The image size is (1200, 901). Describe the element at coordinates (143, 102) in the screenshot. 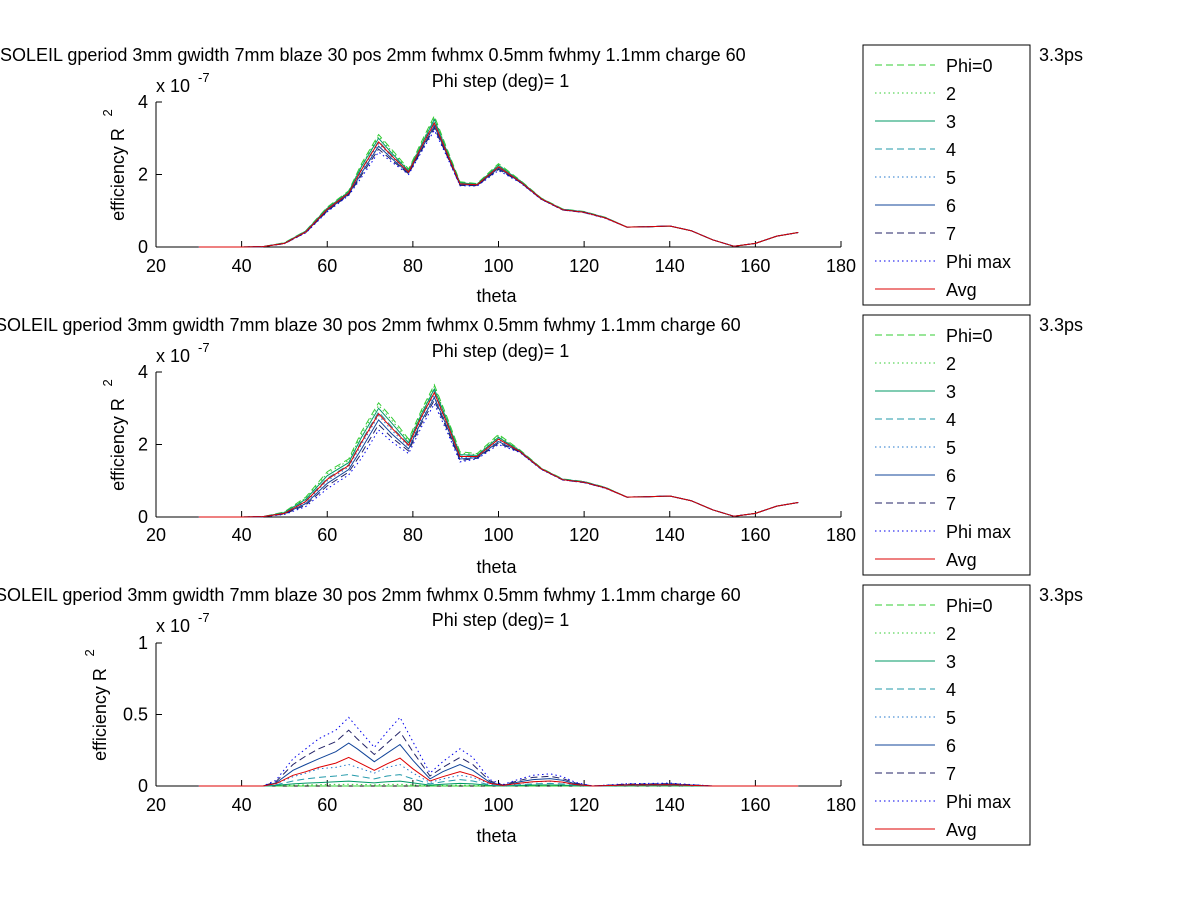

I see `y-tick-label: 4` at that location.